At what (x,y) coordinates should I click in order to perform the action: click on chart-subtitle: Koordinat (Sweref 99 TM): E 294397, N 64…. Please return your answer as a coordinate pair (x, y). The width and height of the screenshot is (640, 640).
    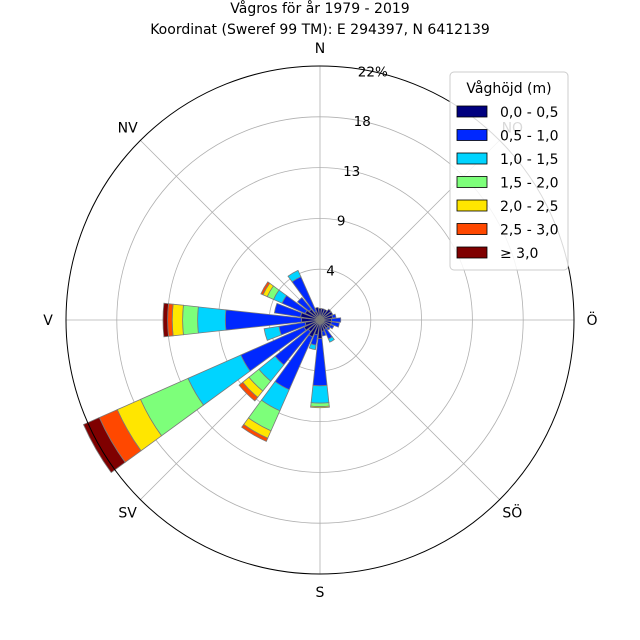
    Looking at the image, I should click on (320, 30).